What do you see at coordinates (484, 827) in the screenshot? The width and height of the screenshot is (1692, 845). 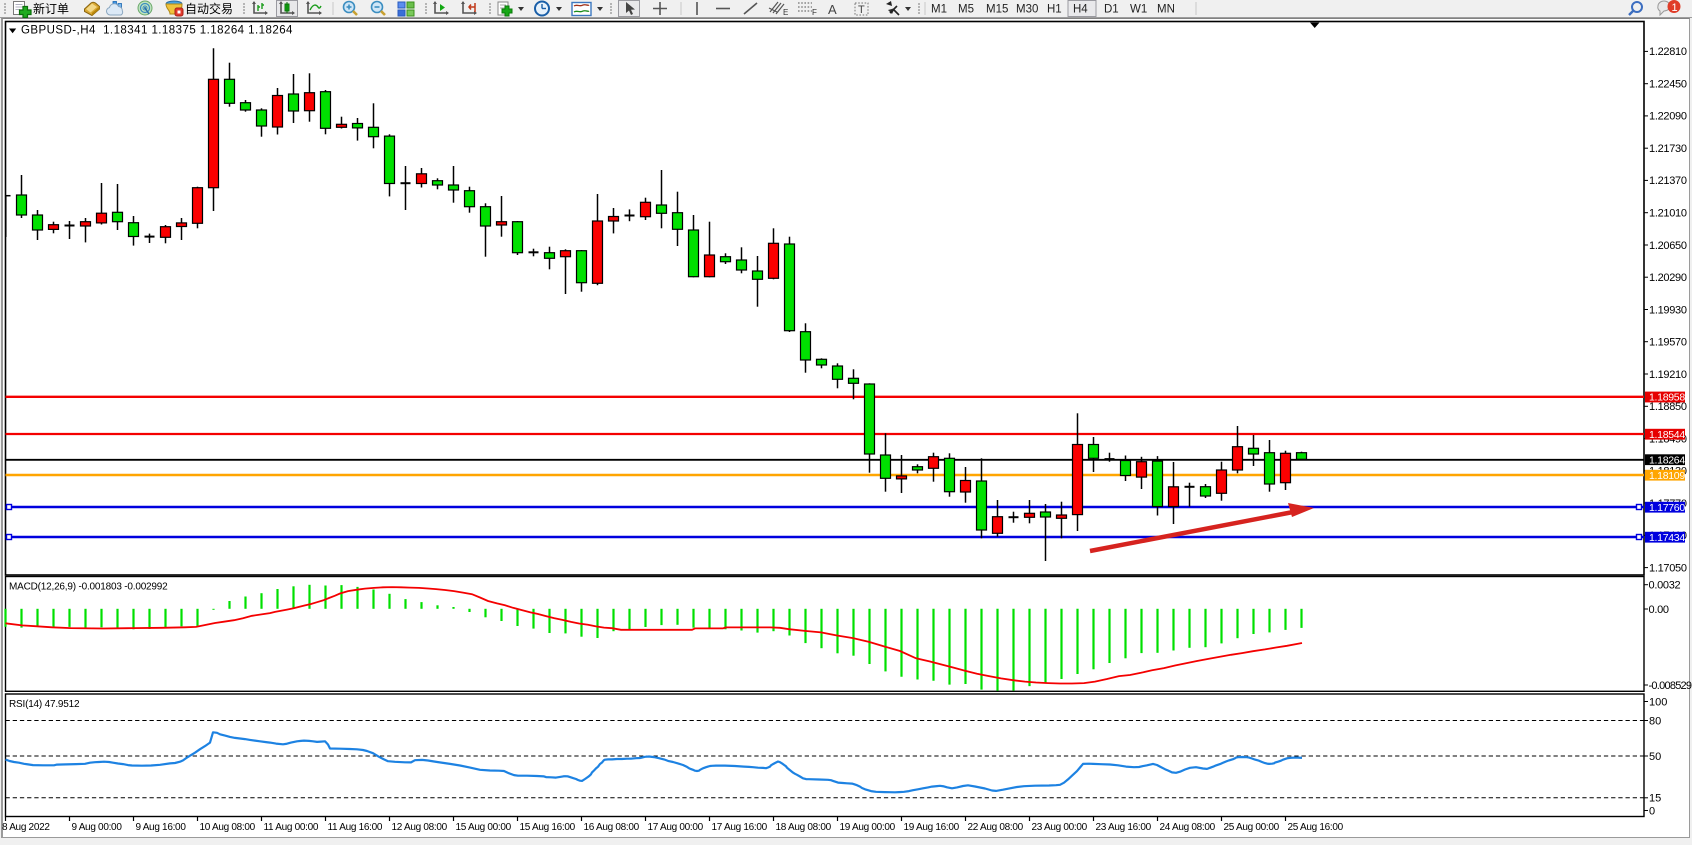 I see `svg-text: 15 Aug 00:00` at bounding box center [484, 827].